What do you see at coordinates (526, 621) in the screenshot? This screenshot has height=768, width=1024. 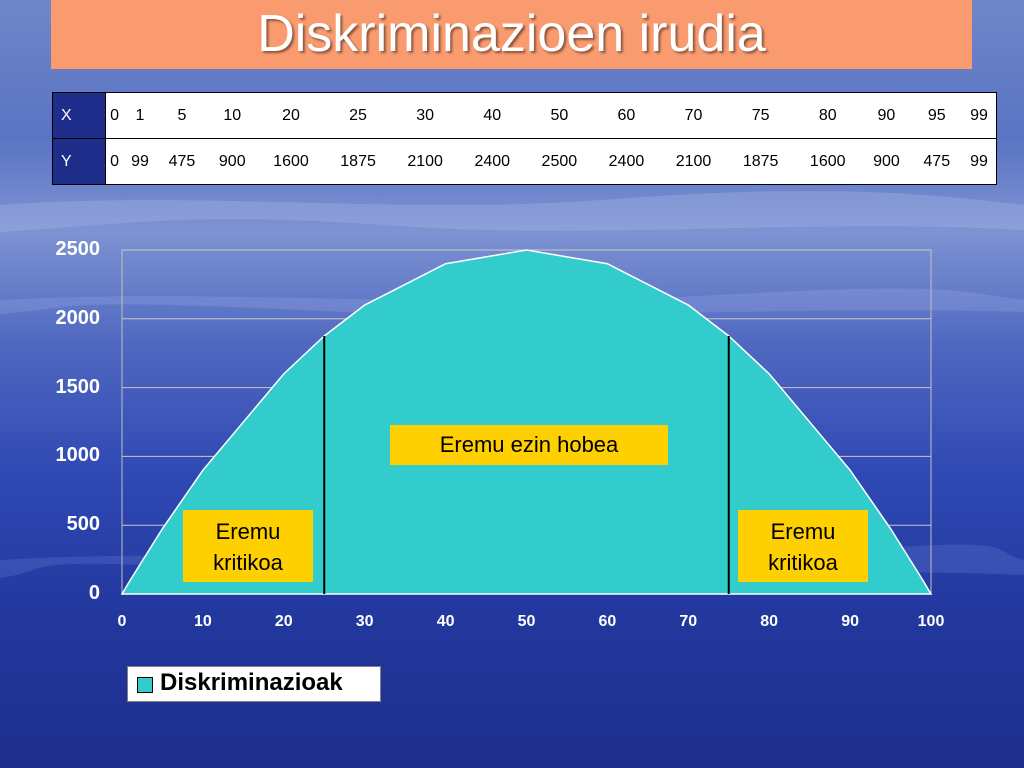 I see `x-tick-label: 50` at bounding box center [526, 621].